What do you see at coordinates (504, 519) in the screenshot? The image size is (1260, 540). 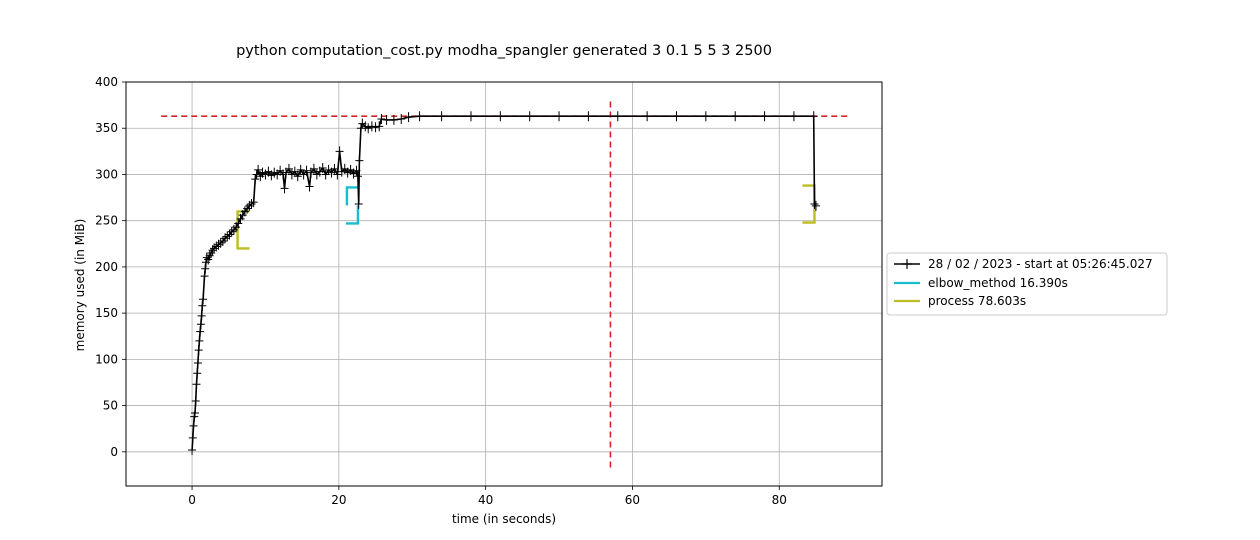 I see `x-axis-label: time (in seconds)` at bounding box center [504, 519].